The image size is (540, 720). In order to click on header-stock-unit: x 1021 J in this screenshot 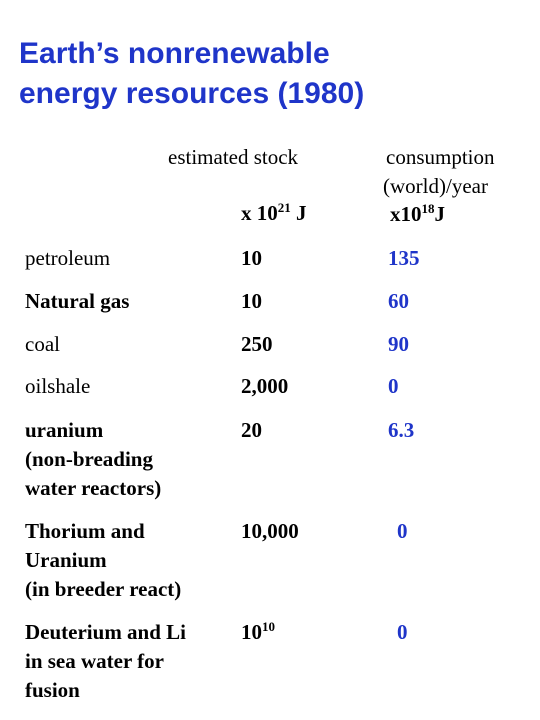, I will do `click(274, 212)`.